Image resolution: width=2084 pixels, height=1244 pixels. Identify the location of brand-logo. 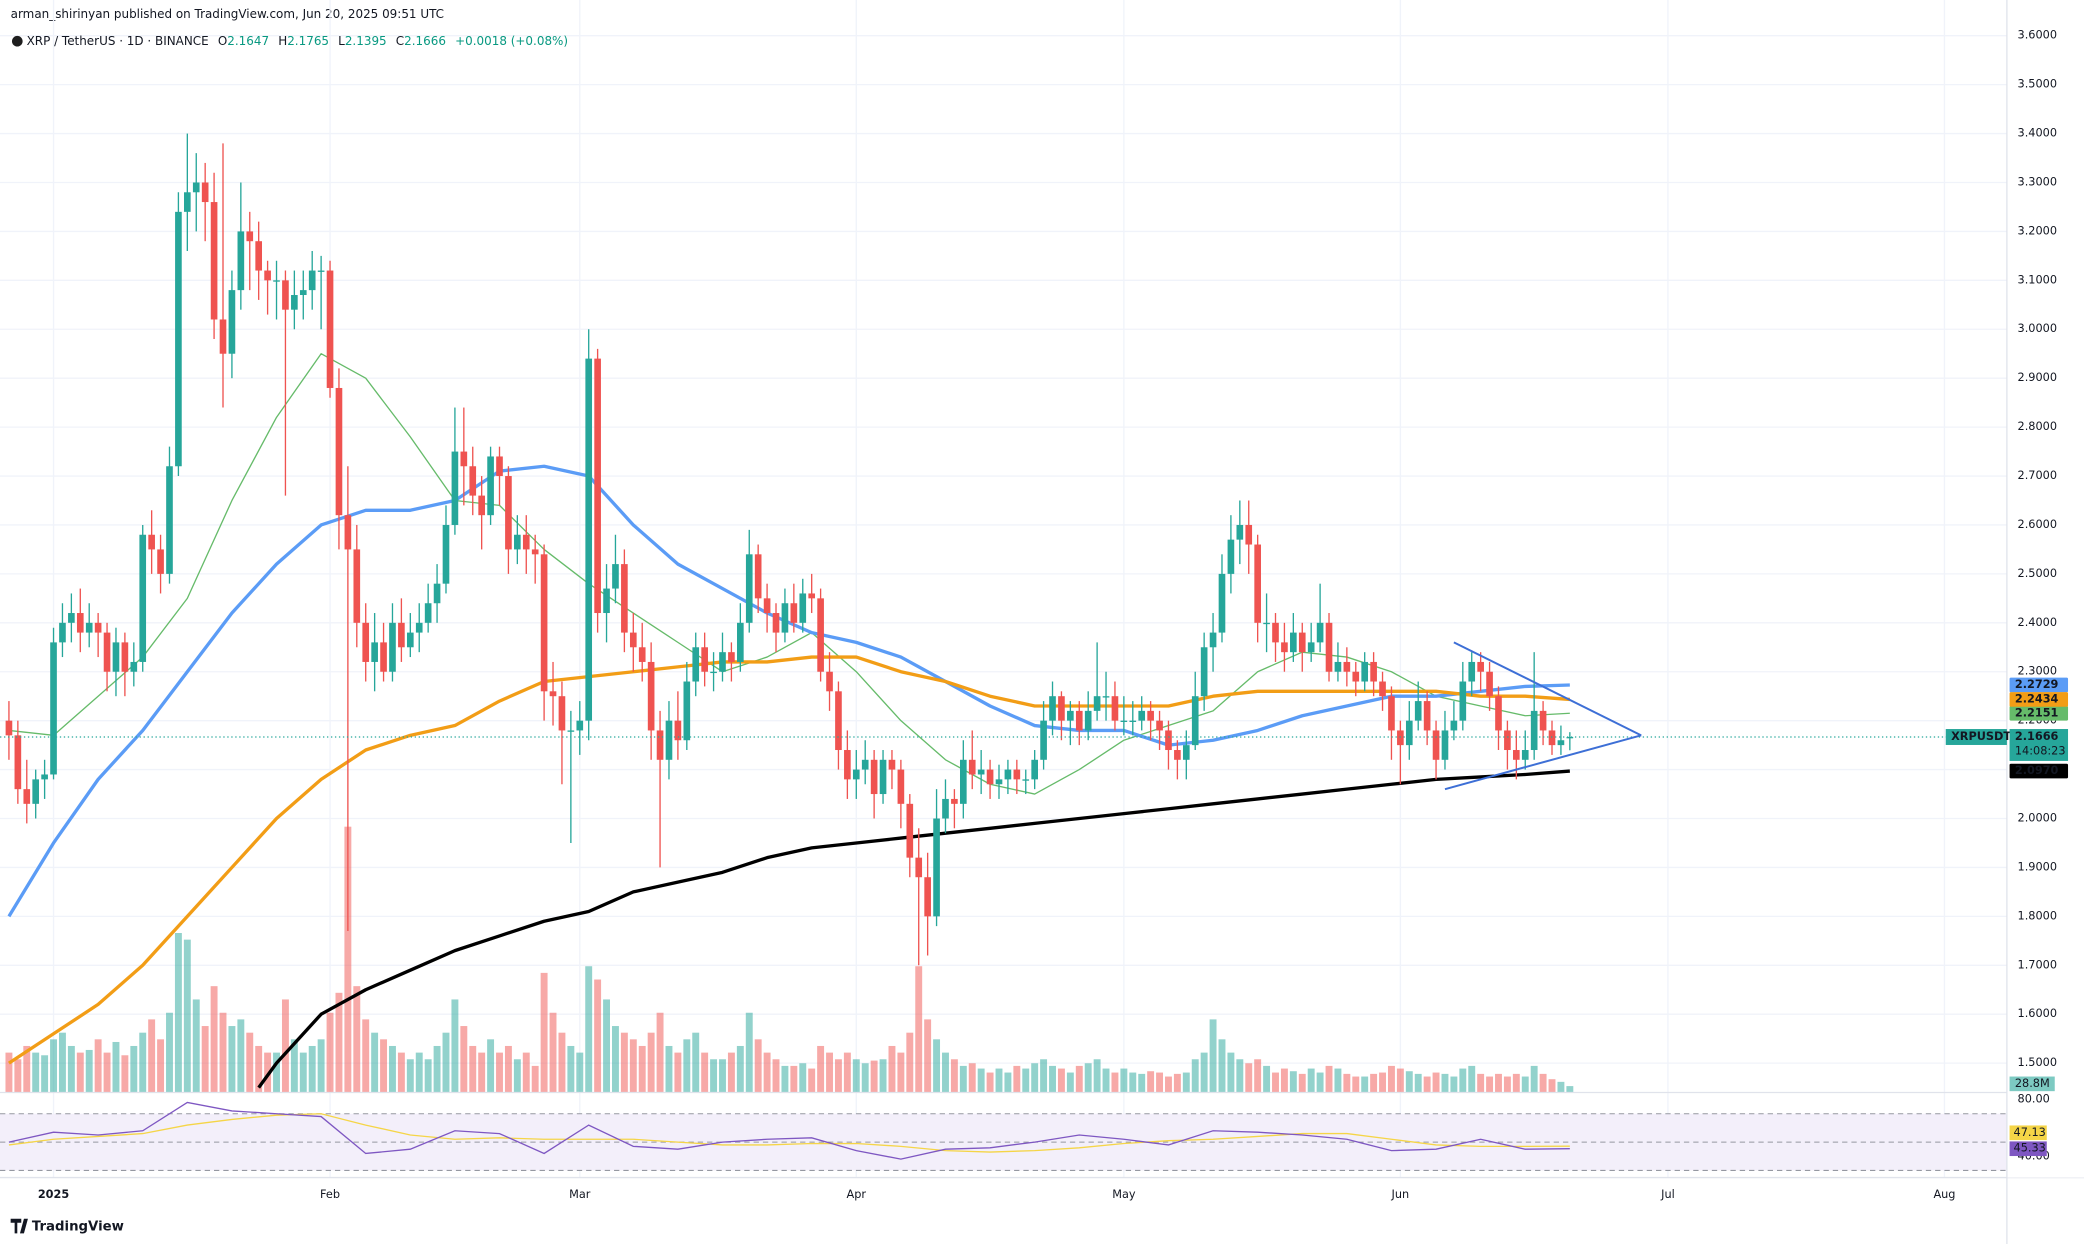
(19, 1226).